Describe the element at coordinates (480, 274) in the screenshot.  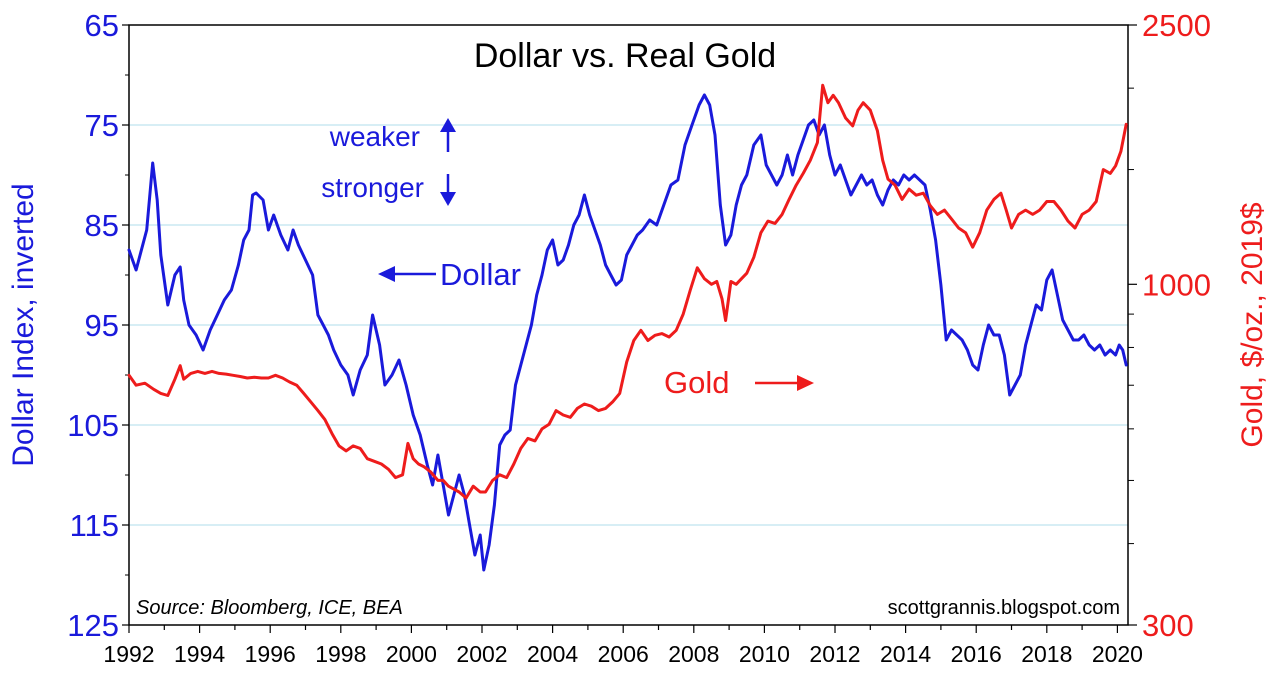
I see `dollar-series-label: Dollar` at that location.